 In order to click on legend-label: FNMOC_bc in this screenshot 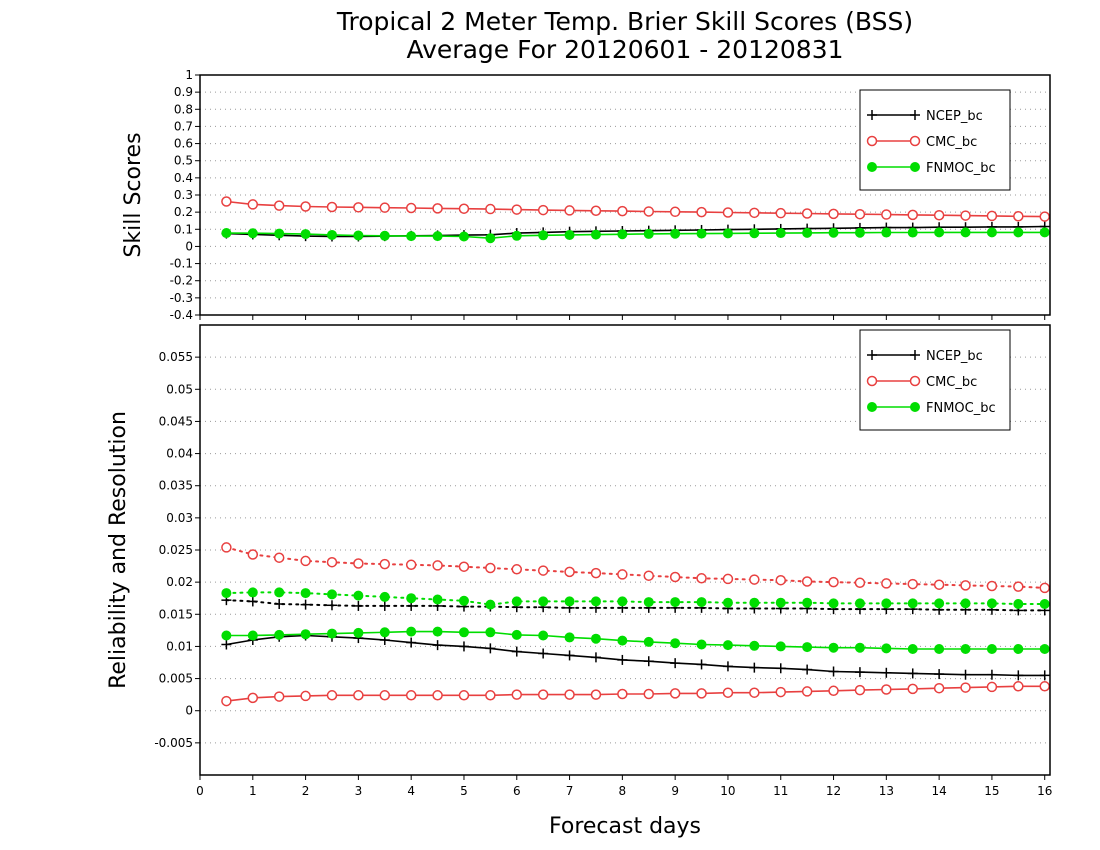, I will do `click(961, 168)`.